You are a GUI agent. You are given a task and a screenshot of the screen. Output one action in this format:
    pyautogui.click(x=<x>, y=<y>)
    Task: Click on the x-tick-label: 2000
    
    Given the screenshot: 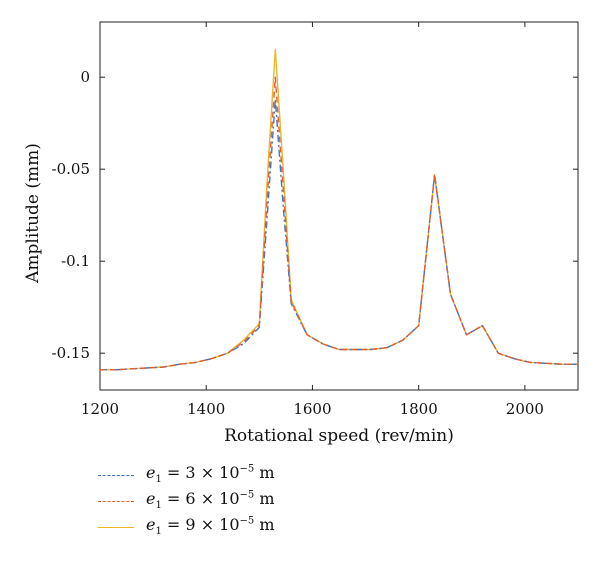 What is the action you would take?
    pyautogui.click(x=525, y=409)
    